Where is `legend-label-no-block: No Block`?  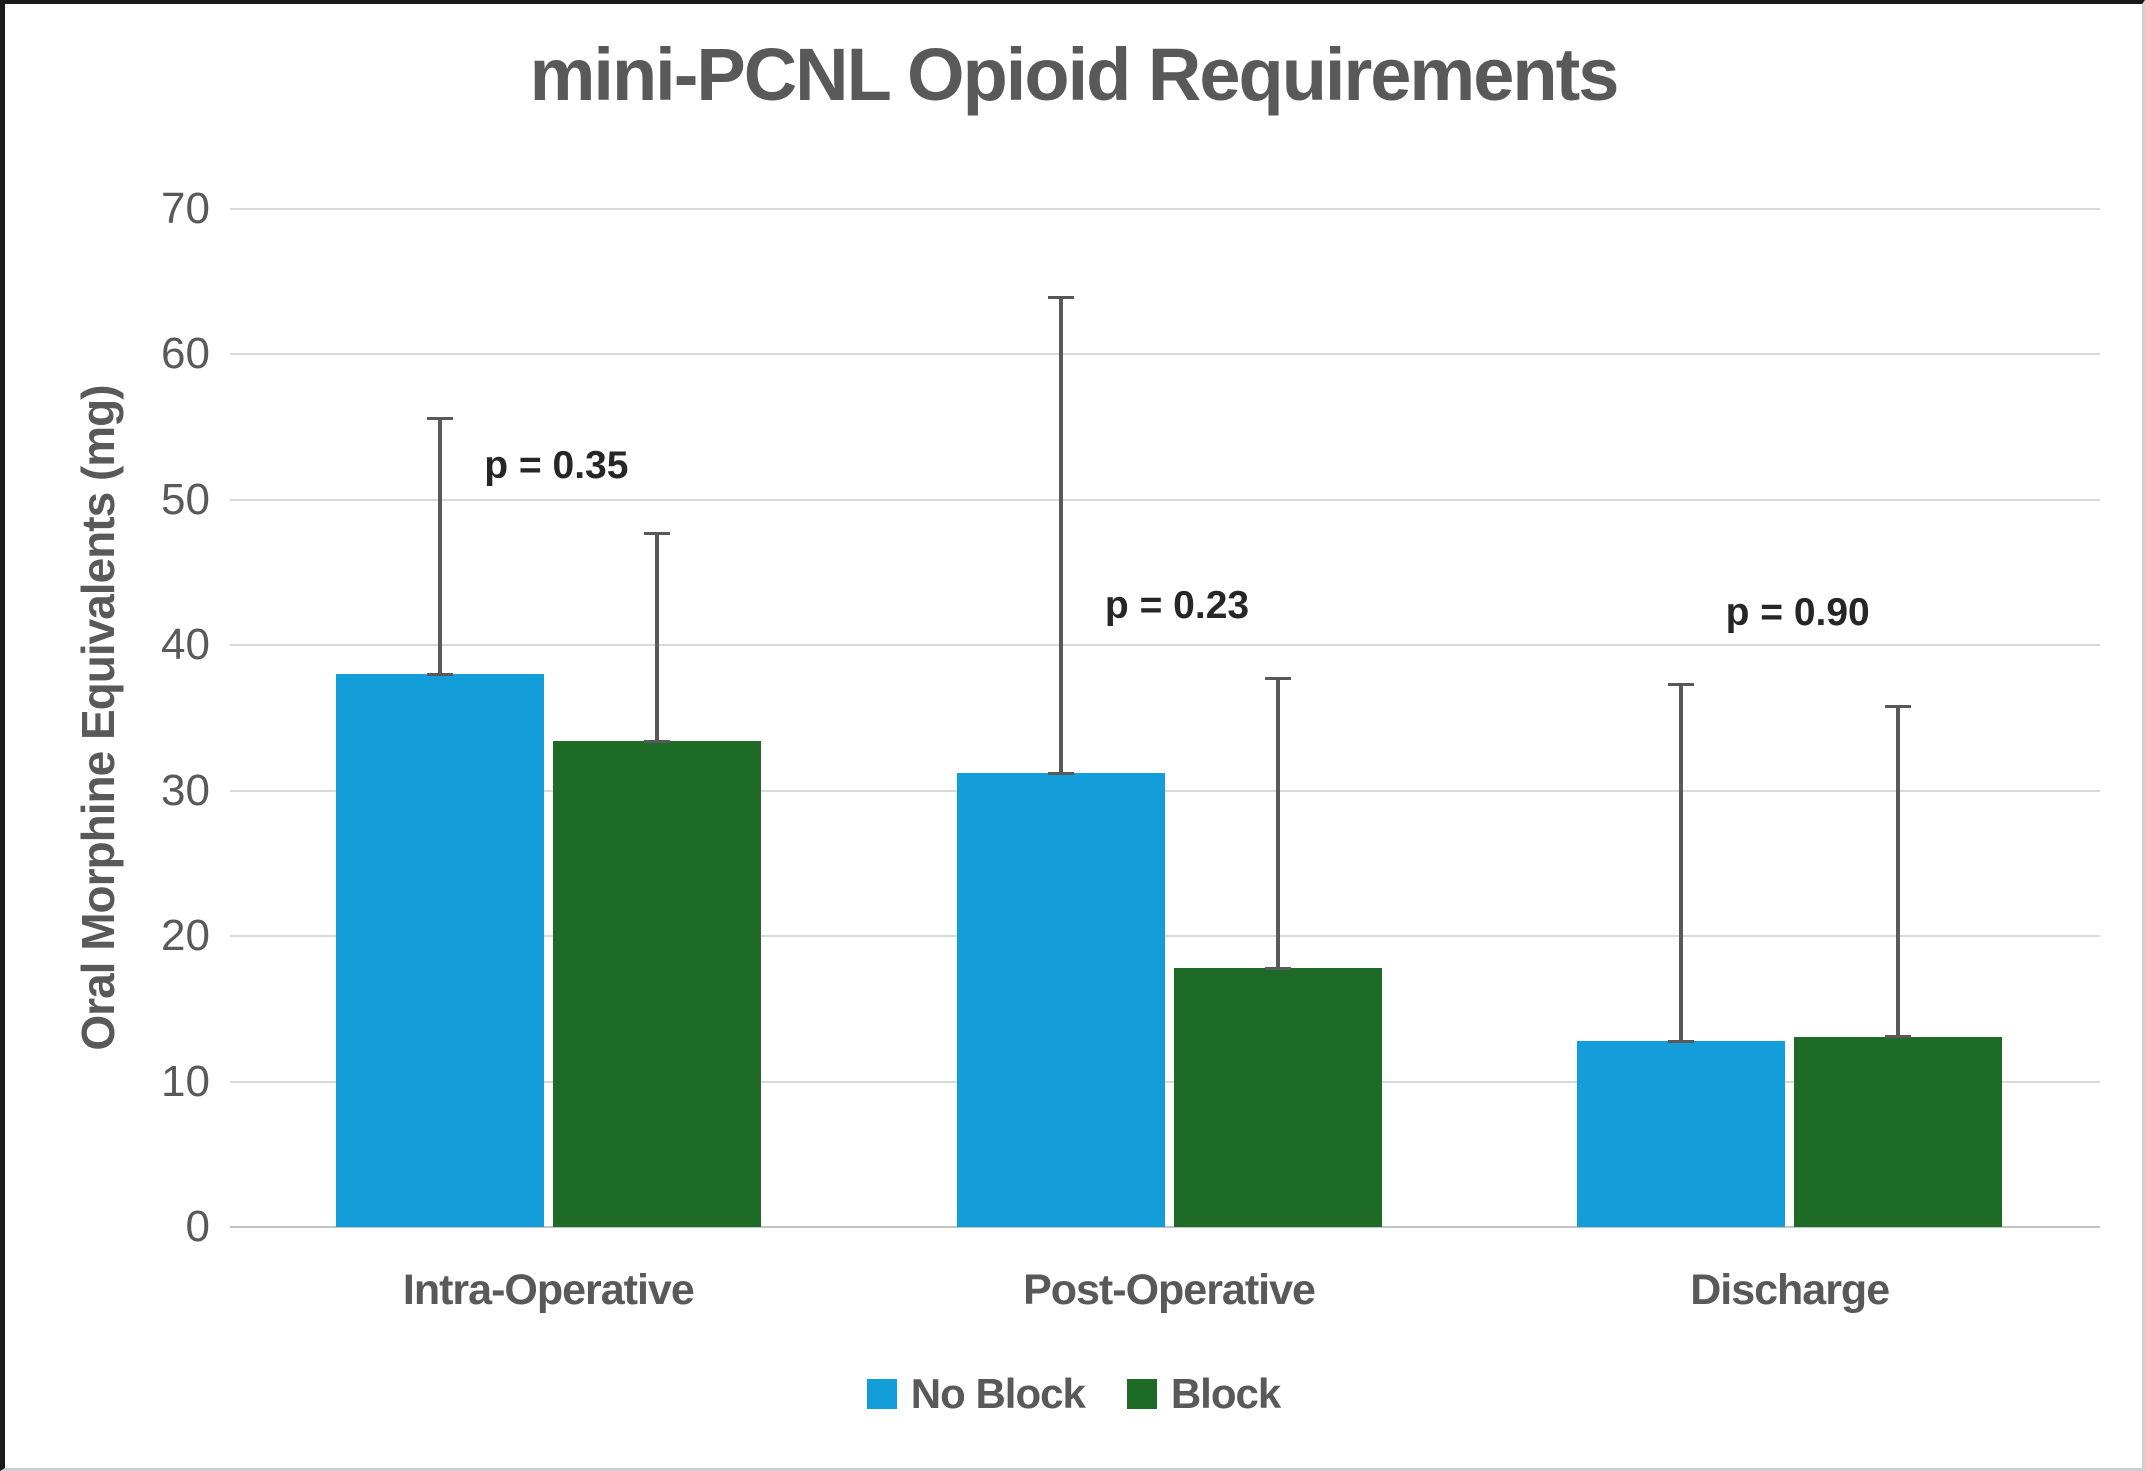 legend-label-no-block: No Block is located at coordinates (998, 1393).